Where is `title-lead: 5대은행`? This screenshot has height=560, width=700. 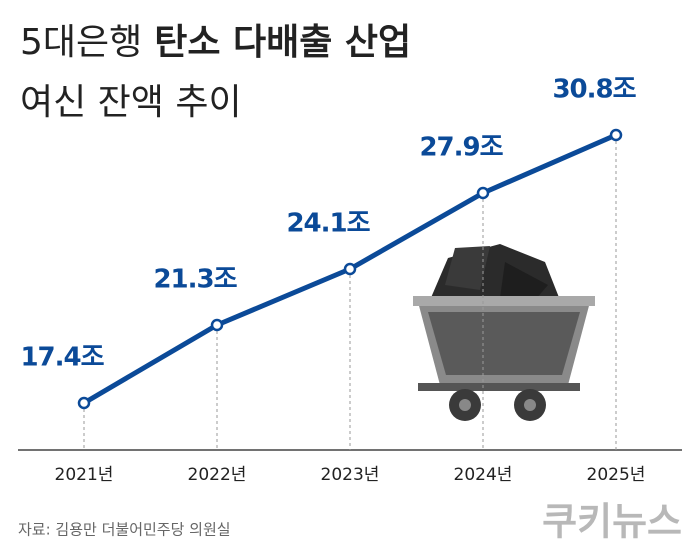 title-lead: 5대은행 is located at coordinates (81, 42).